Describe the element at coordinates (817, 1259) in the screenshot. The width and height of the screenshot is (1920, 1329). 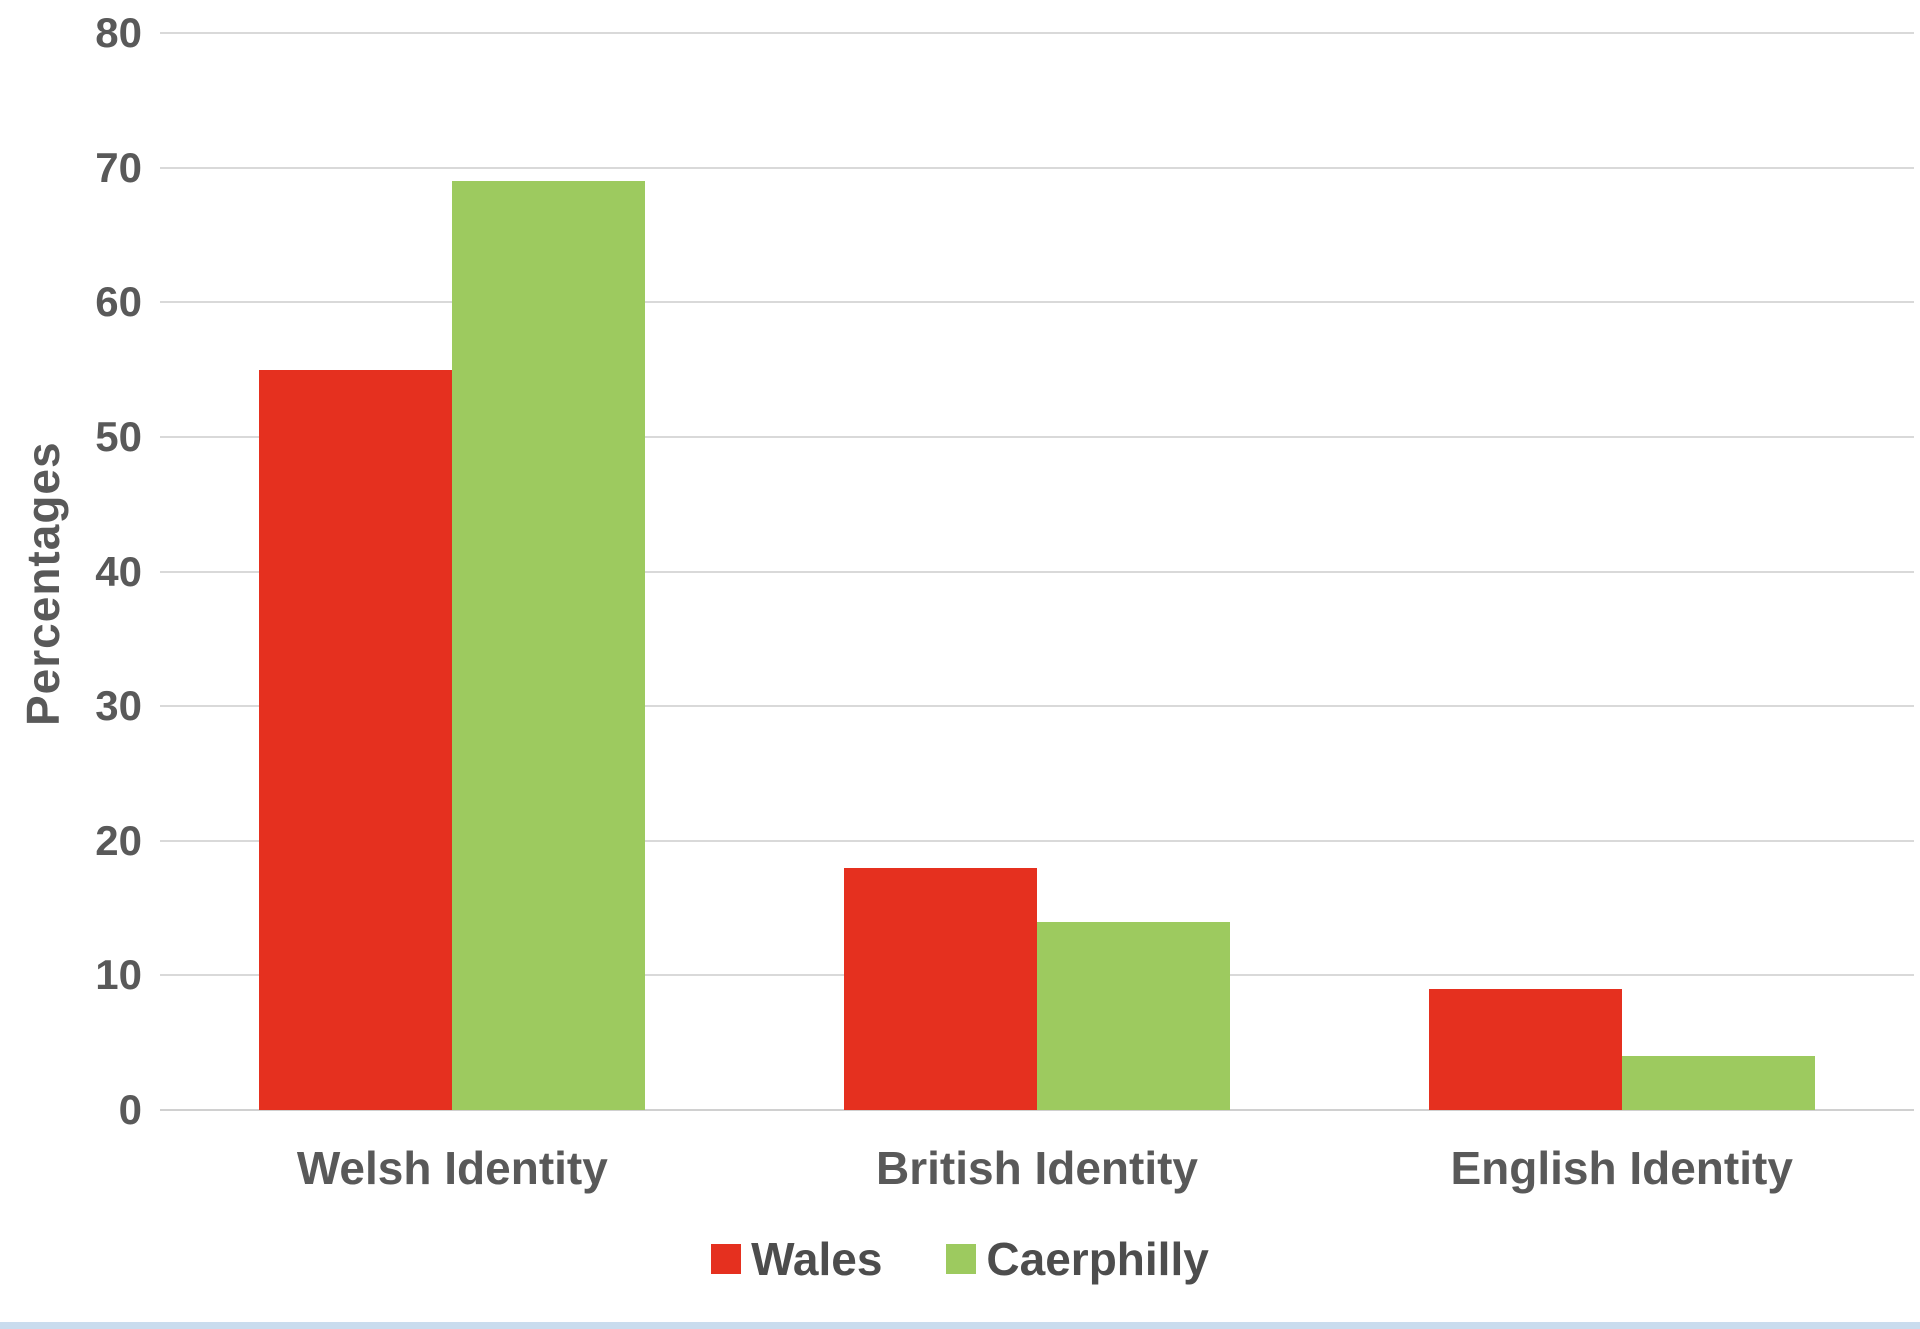
I see `legend-label: Wales` at that location.